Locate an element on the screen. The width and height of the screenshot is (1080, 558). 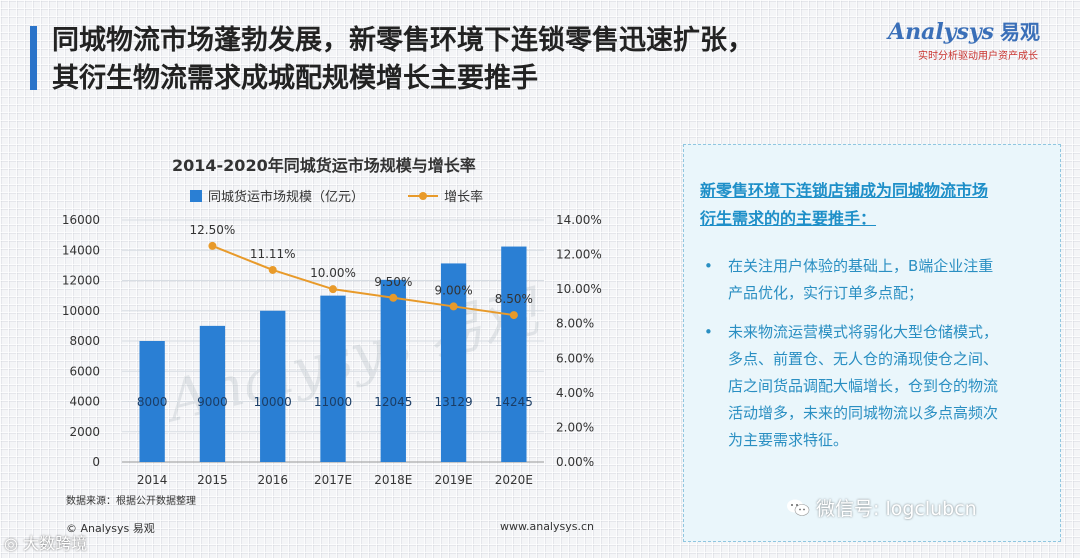
x-axis-tick-label: 2018E is located at coordinates (393, 480).